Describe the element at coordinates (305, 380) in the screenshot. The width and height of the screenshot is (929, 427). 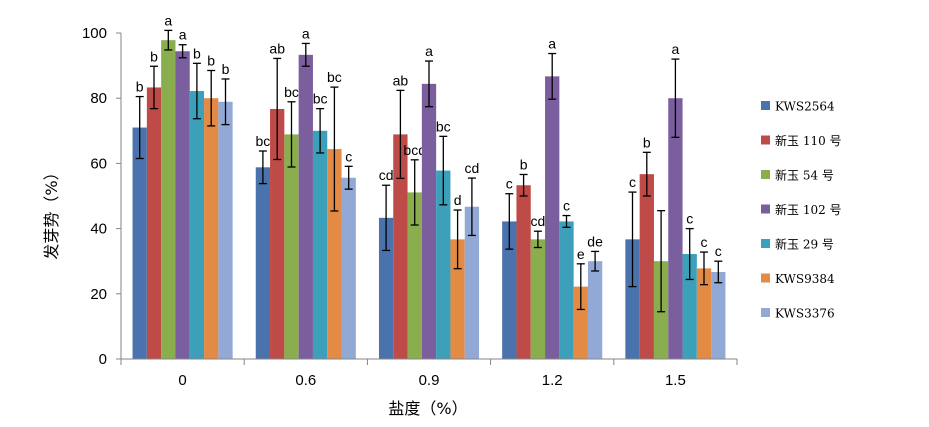
I see `x-tick-label: 0.6` at that location.